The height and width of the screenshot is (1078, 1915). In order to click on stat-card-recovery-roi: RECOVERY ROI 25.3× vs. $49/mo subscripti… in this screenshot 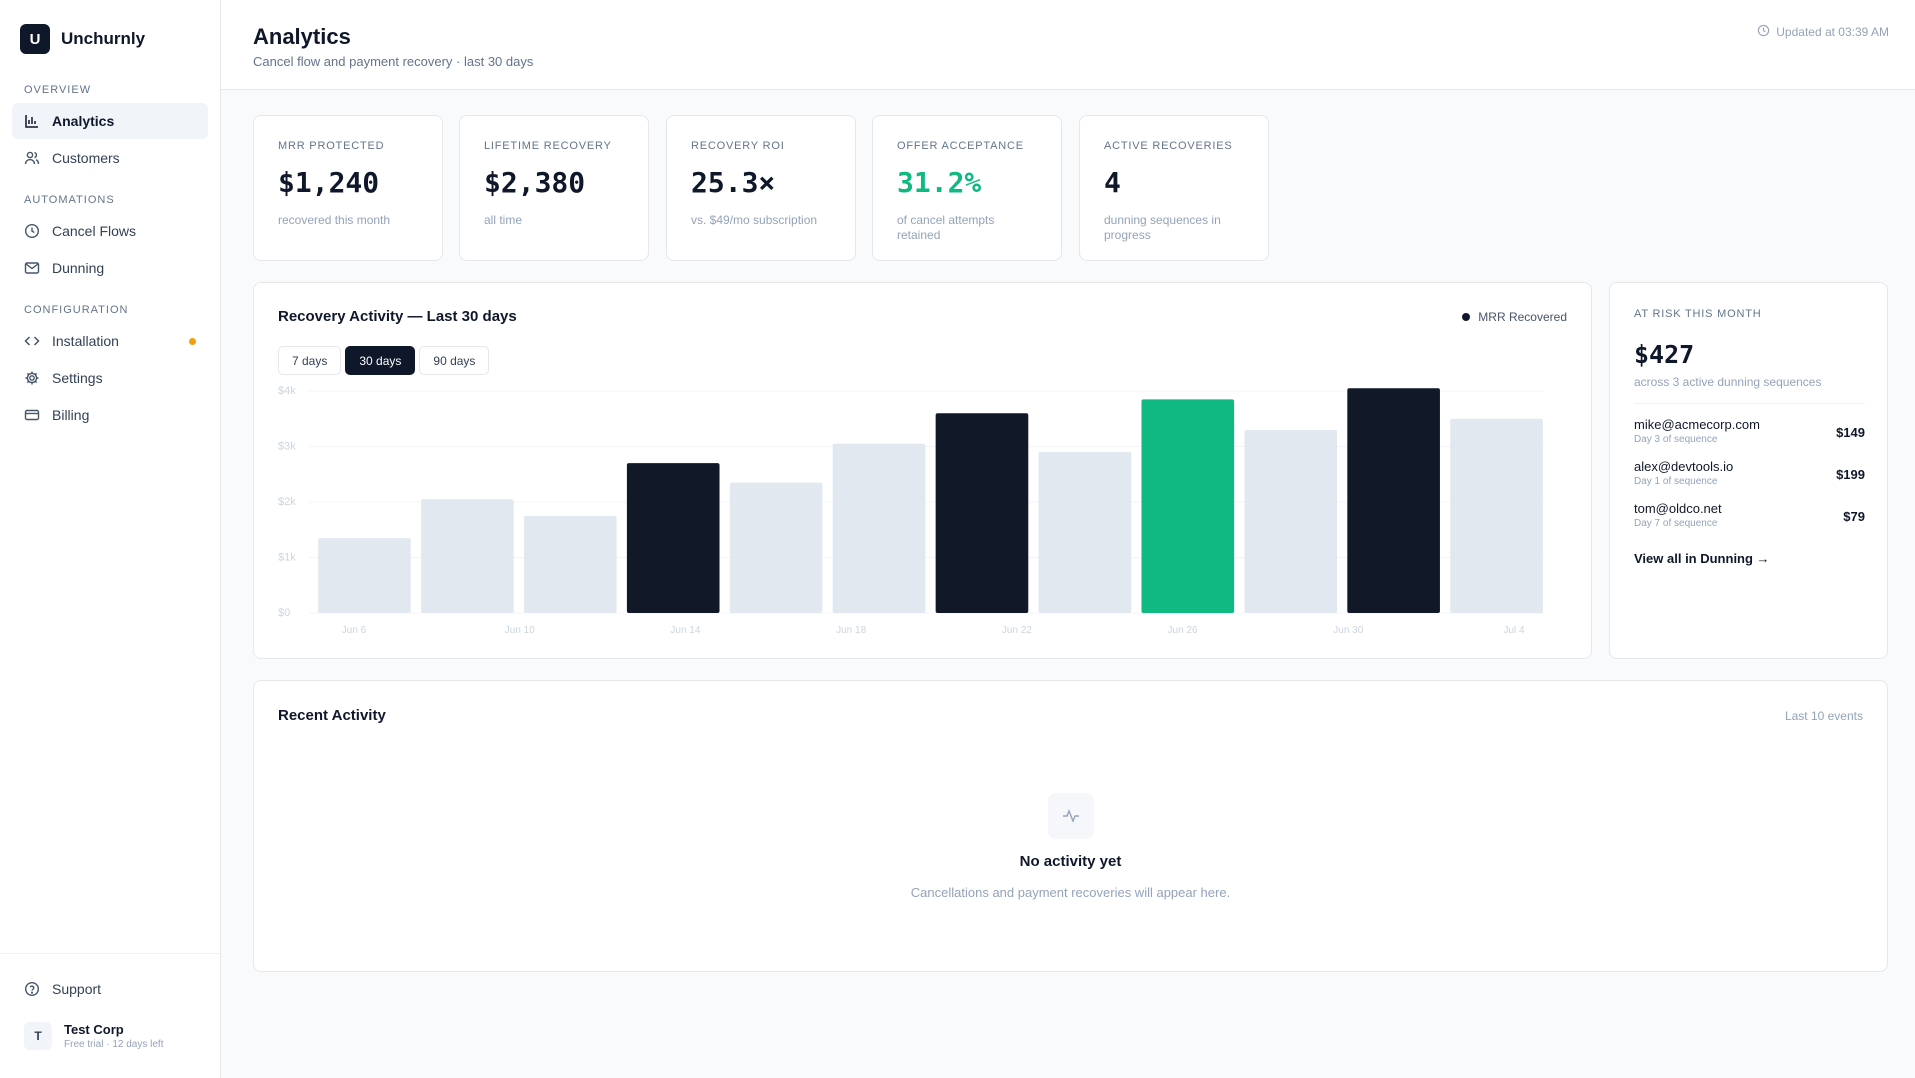, I will do `click(761, 188)`.